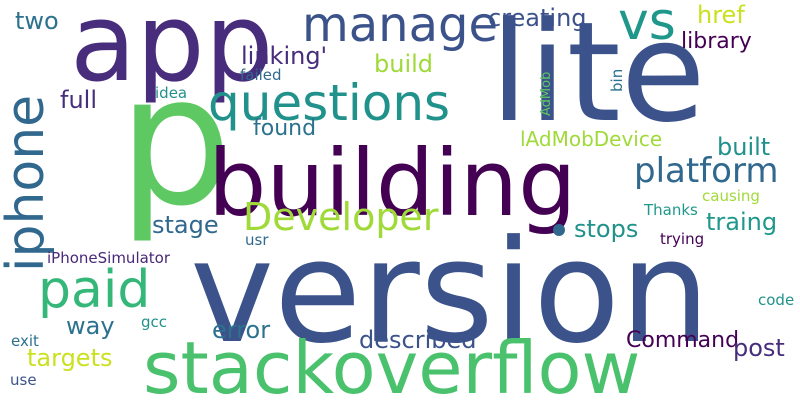 This screenshot has height=400, width=800. What do you see at coordinates (171, 93) in the screenshot?
I see `word-idea: idea` at bounding box center [171, 93].